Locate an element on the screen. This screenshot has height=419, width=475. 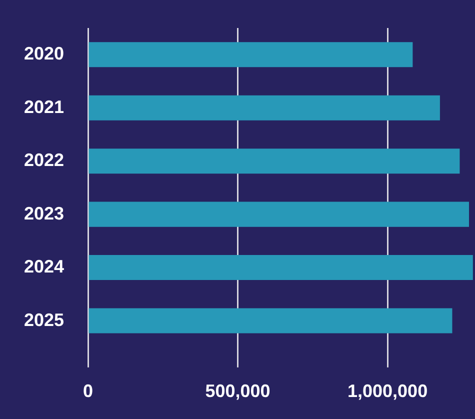
y-tick-label: 2022 is located at coordinates (44, 160).